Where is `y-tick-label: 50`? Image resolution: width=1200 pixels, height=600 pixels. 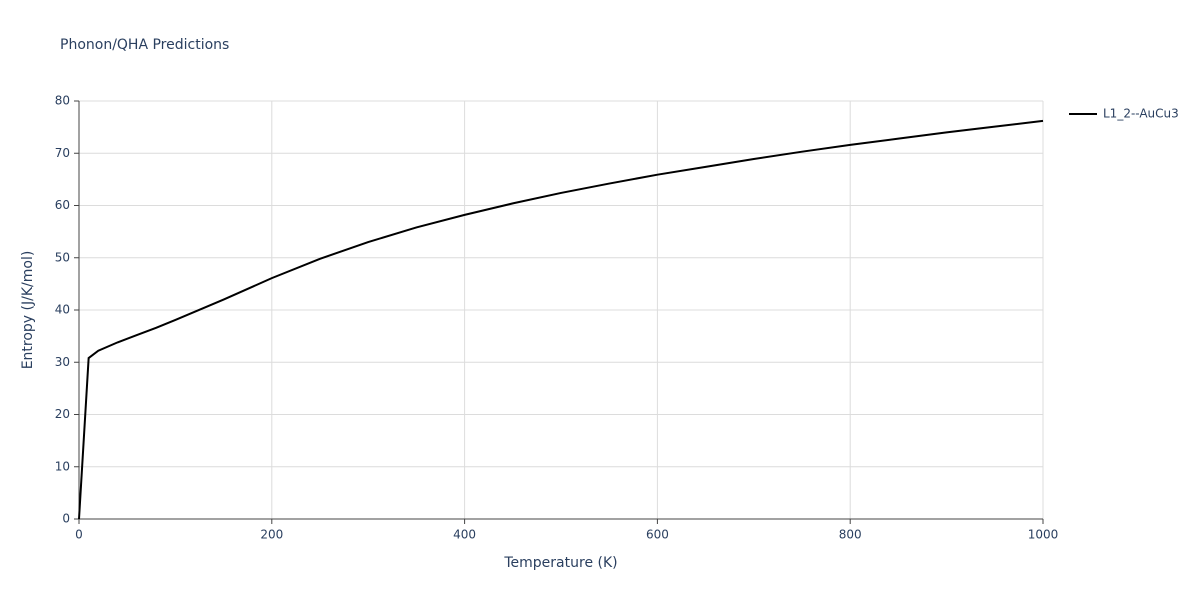
y-tick-label: 50 is located at coordinates (62, 257).